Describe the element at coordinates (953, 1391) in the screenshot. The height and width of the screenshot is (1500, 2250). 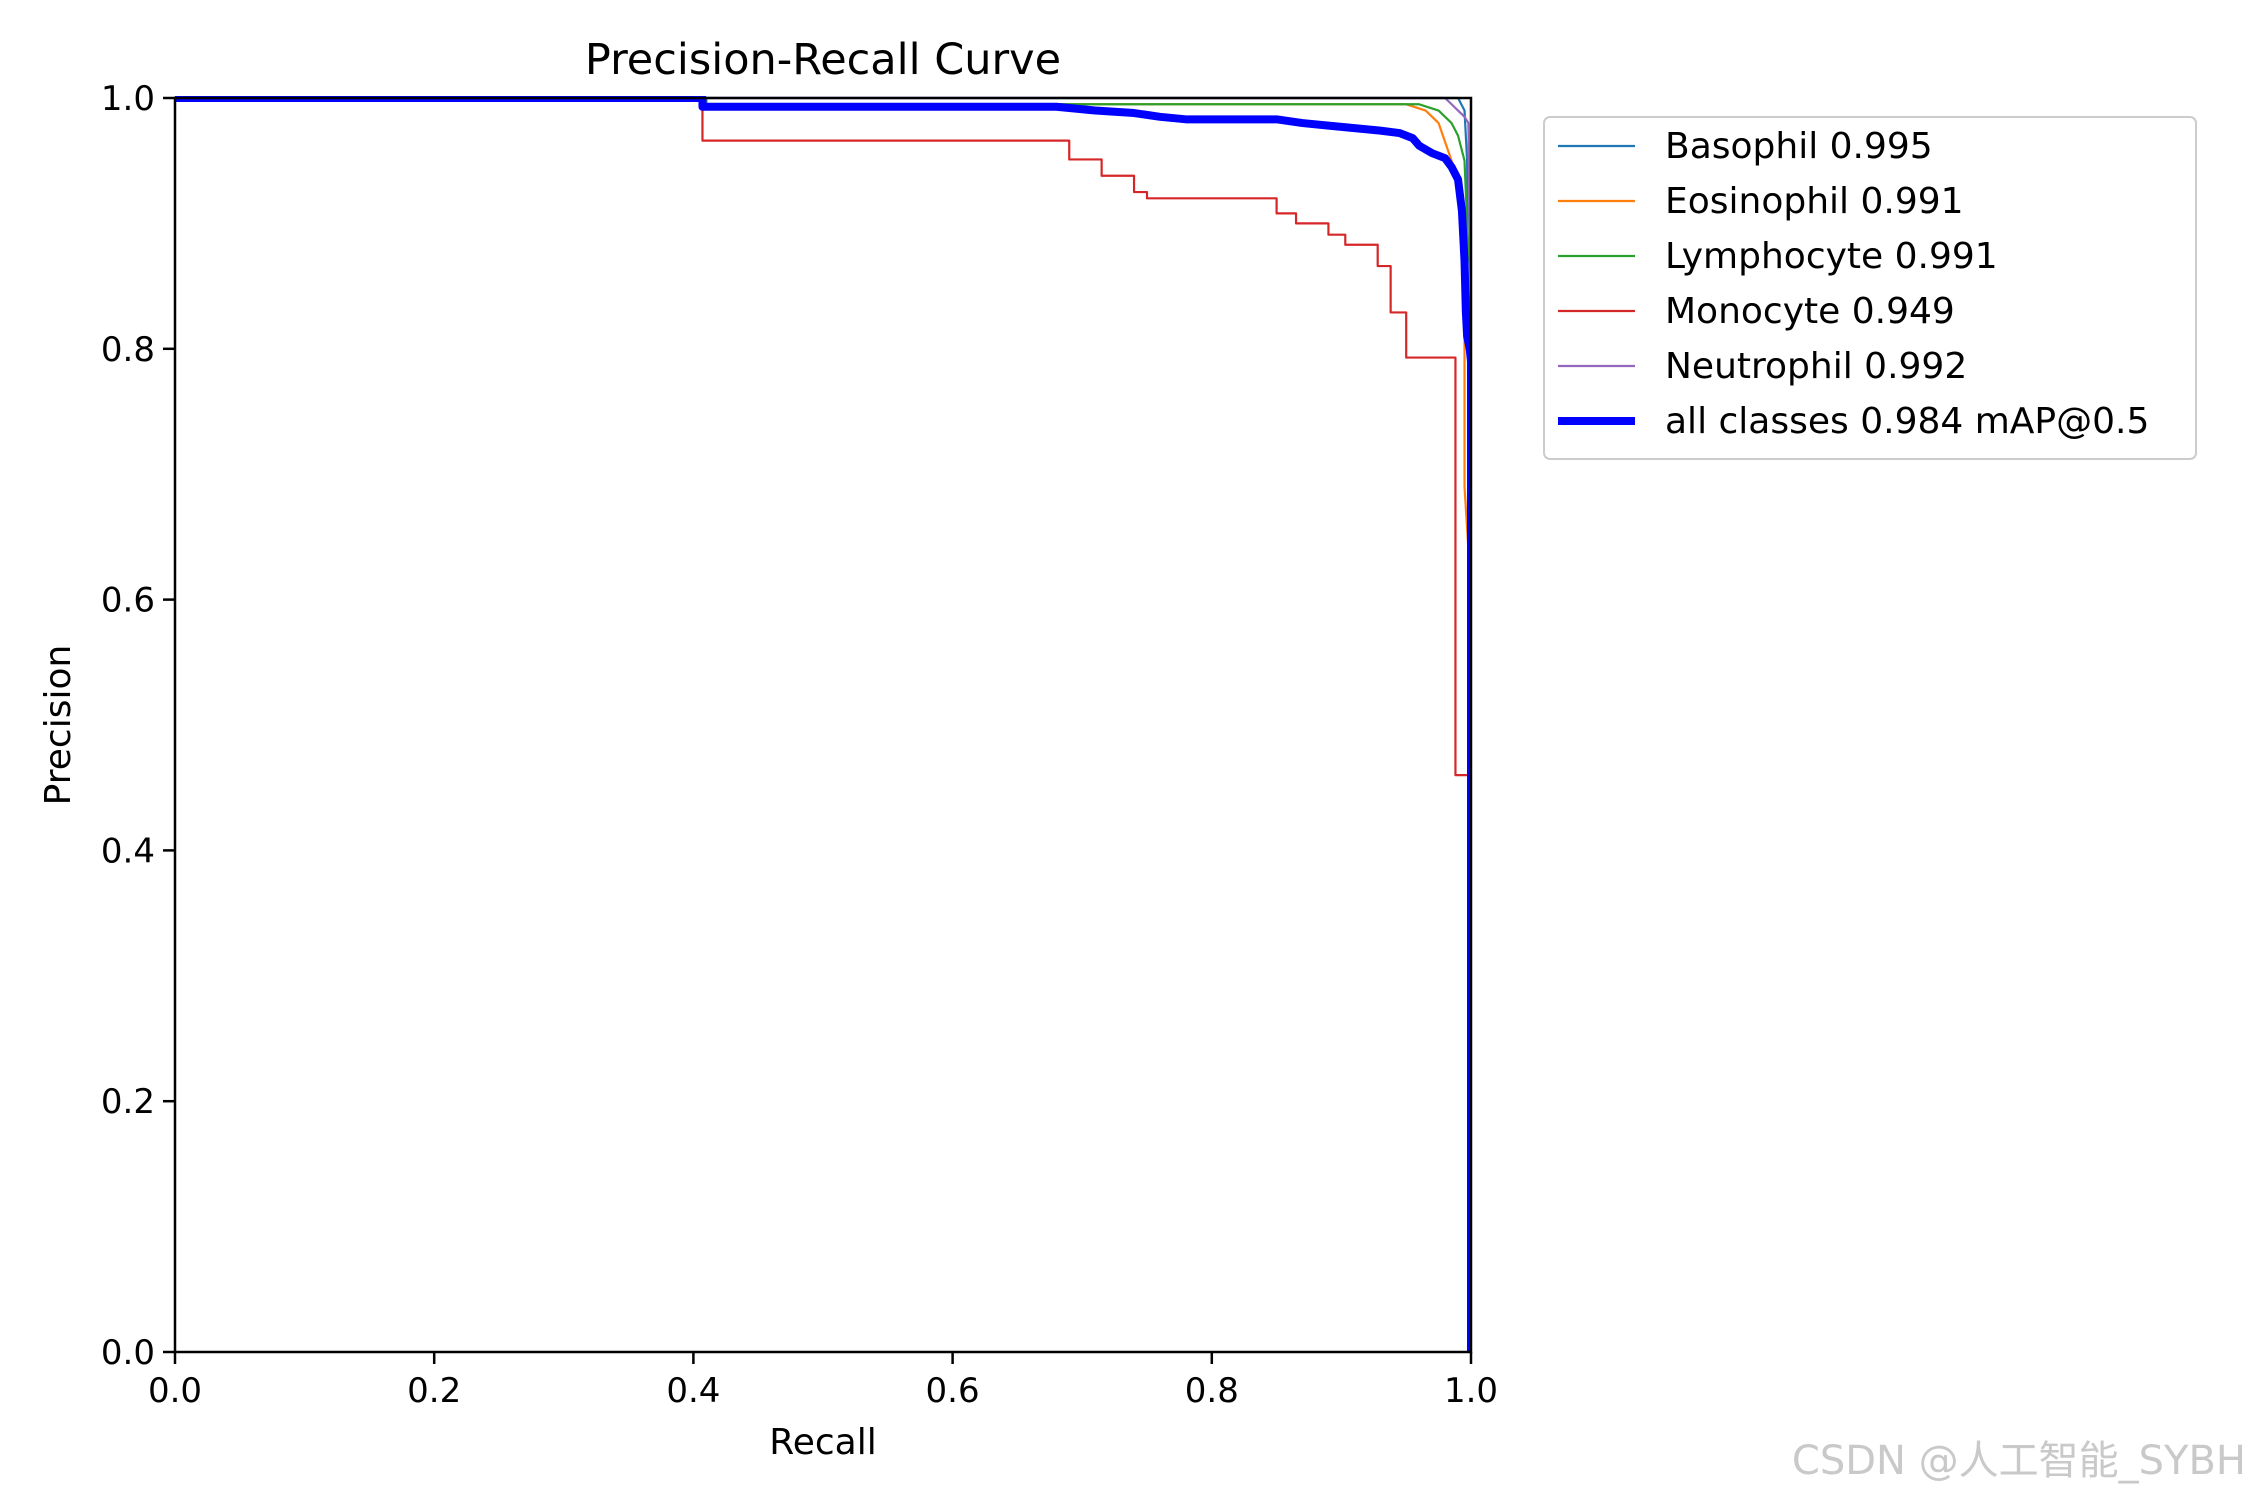
I see `x-tick-label: 0.6` at that location.